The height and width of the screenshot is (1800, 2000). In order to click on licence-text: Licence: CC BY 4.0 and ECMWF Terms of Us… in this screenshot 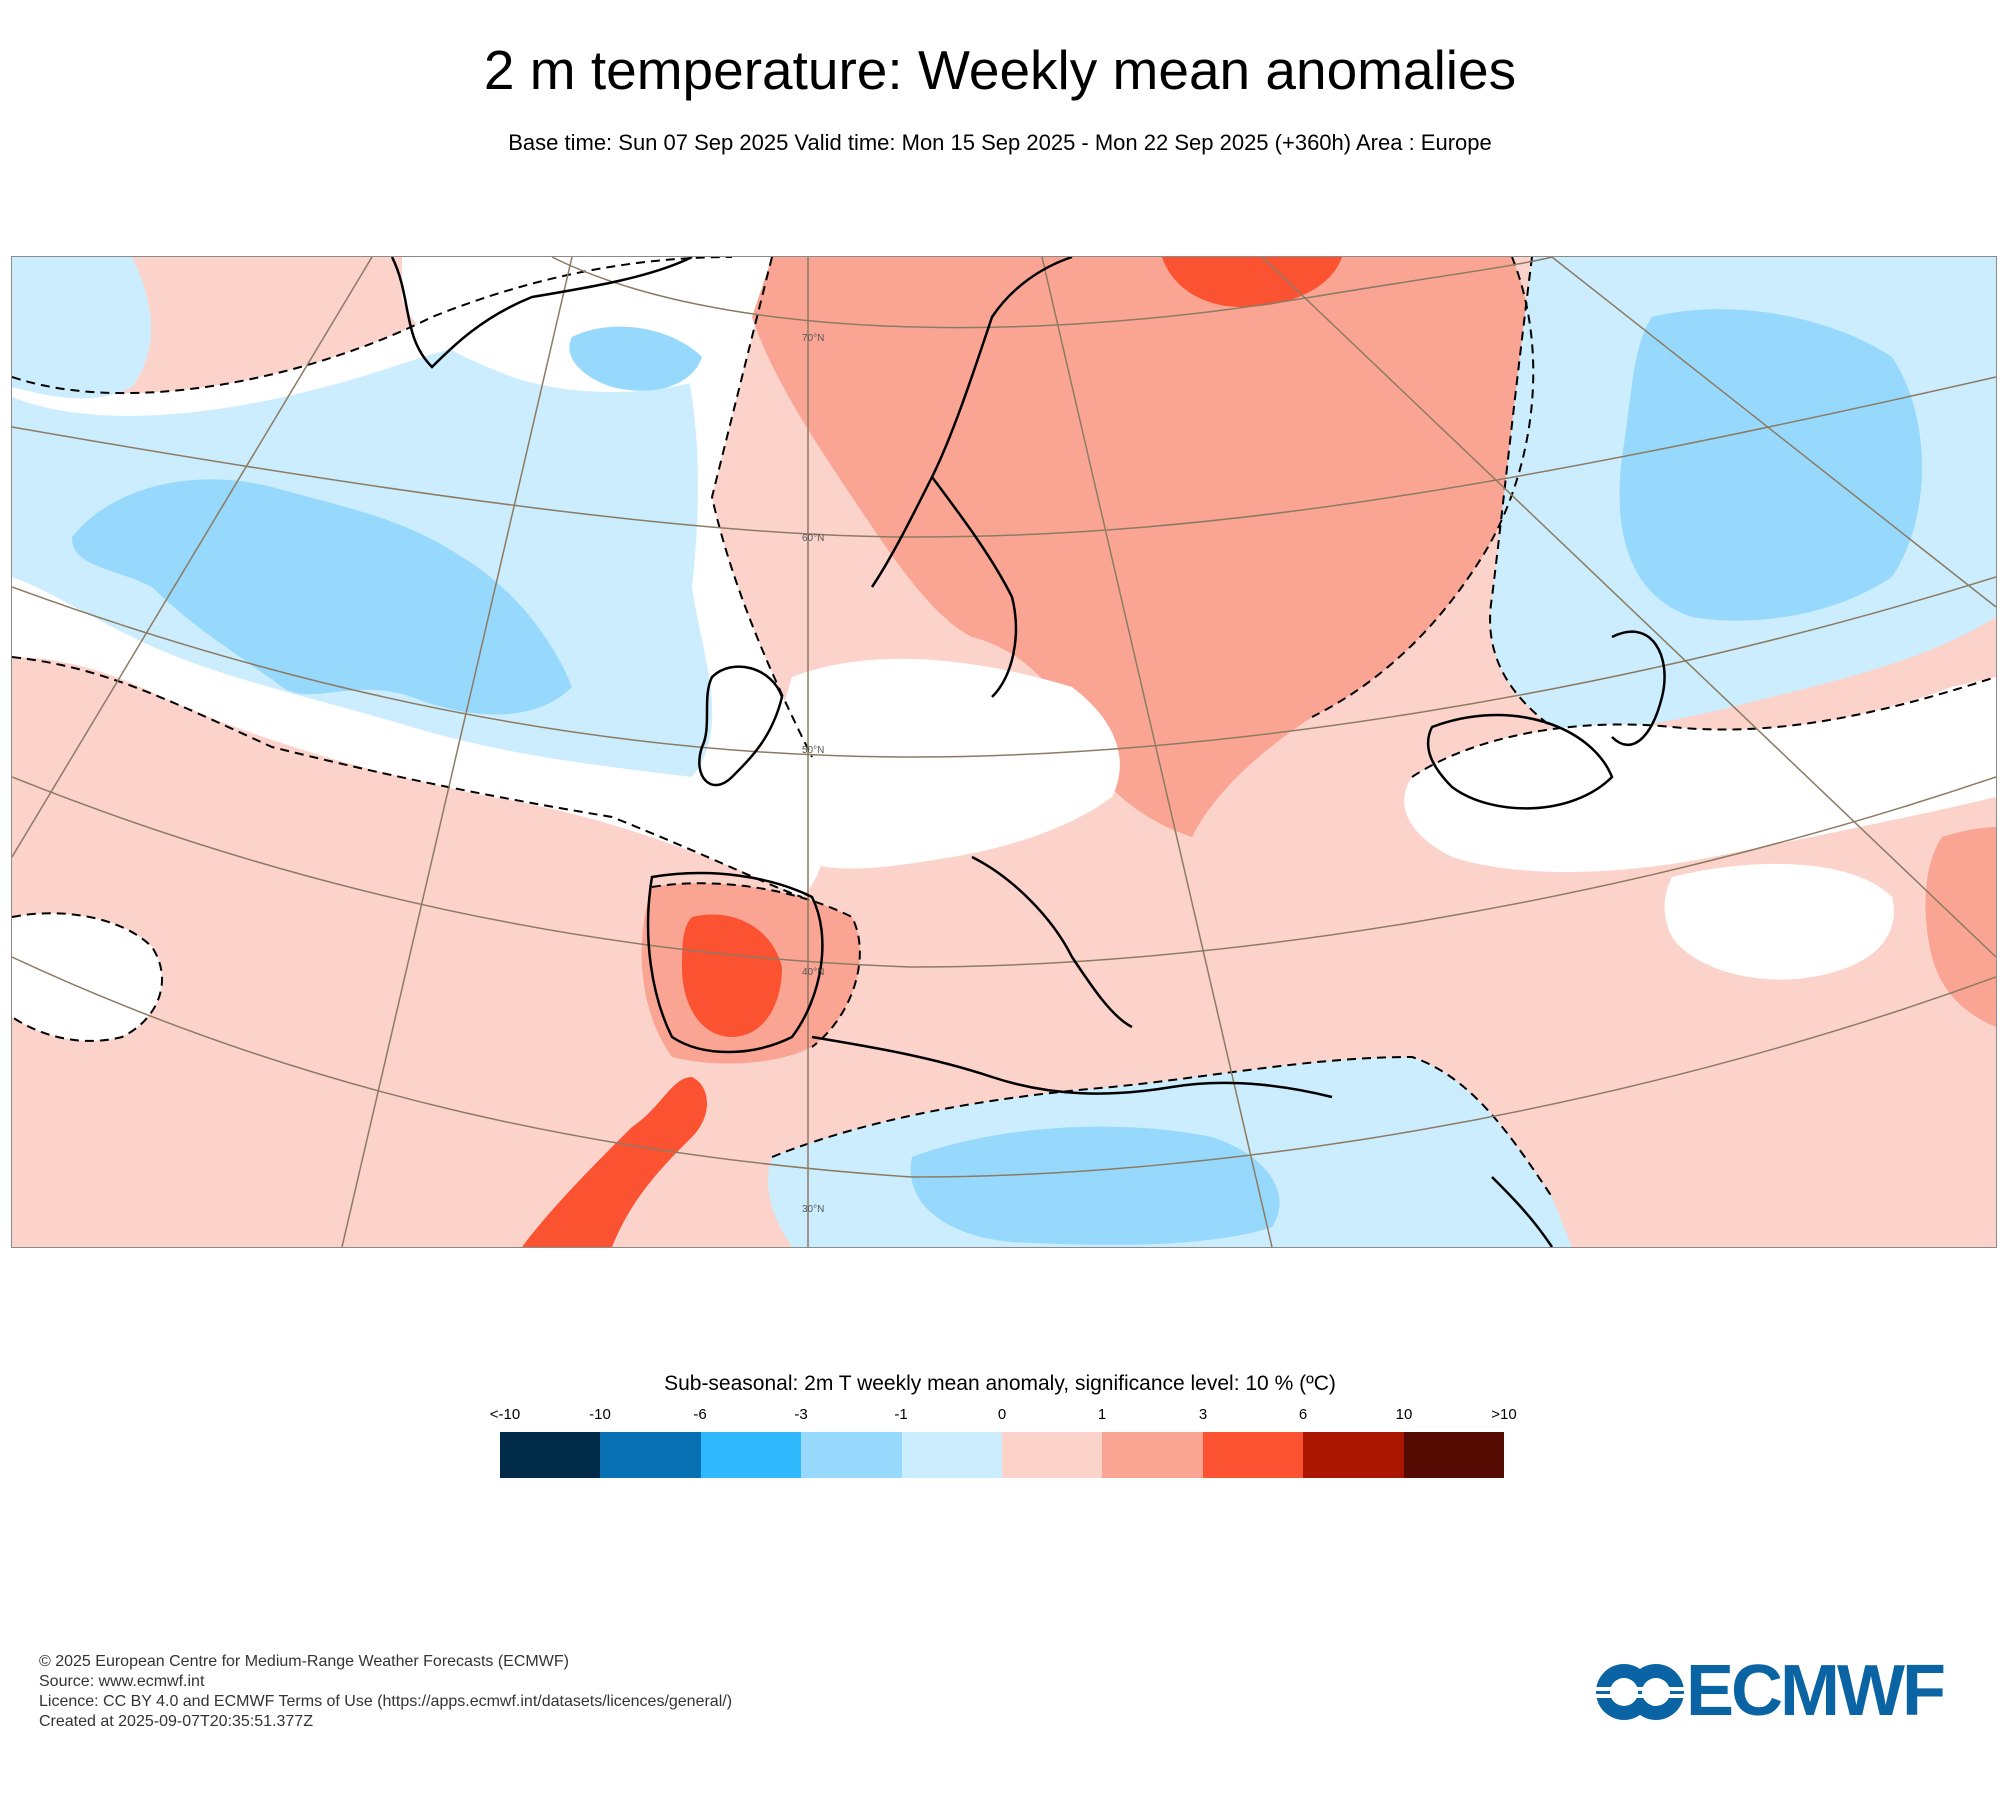, I will do `click(386, 1701)`.